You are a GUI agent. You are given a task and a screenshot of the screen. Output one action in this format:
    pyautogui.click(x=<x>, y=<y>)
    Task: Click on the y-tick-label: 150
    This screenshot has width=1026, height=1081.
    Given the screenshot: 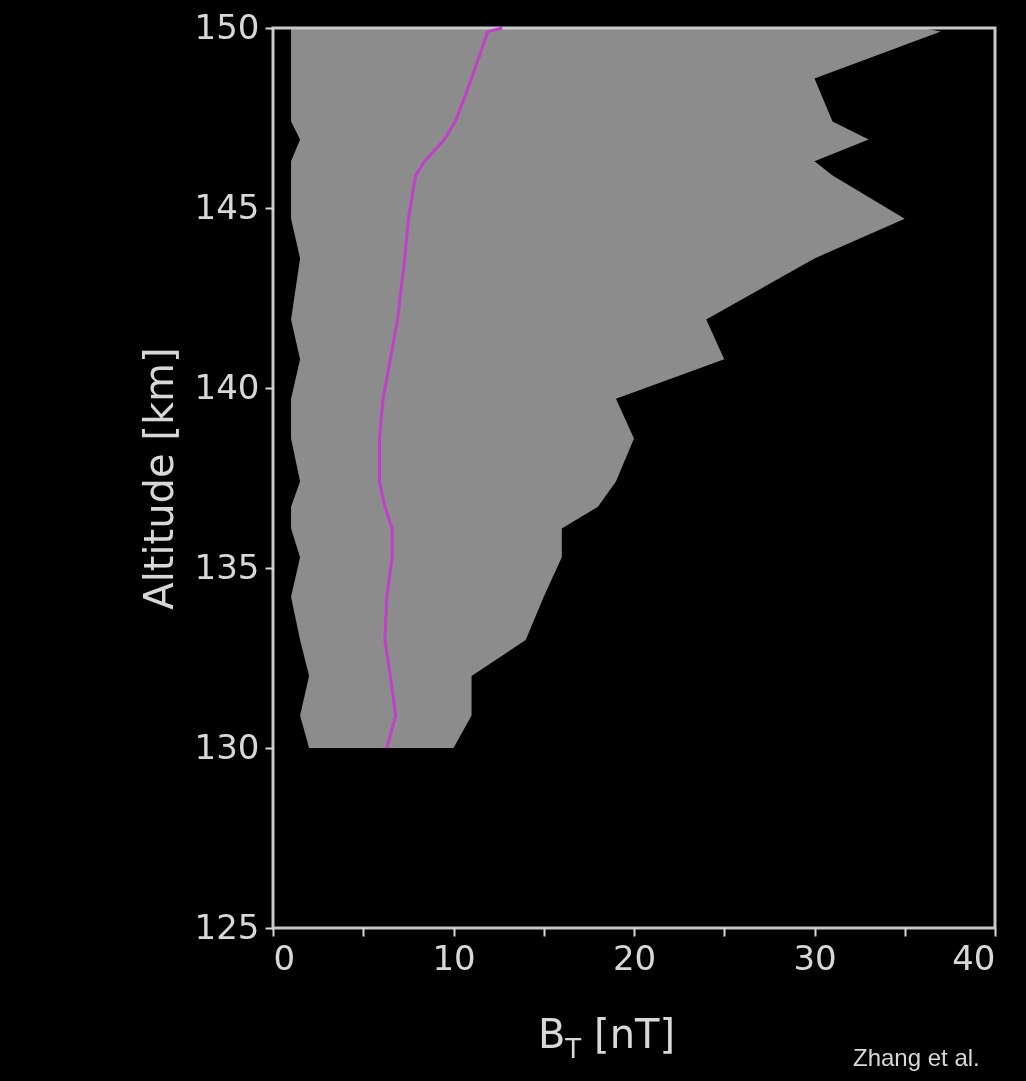 What is the action you would take?
    pyautogui.click(x=227, y=26)
    